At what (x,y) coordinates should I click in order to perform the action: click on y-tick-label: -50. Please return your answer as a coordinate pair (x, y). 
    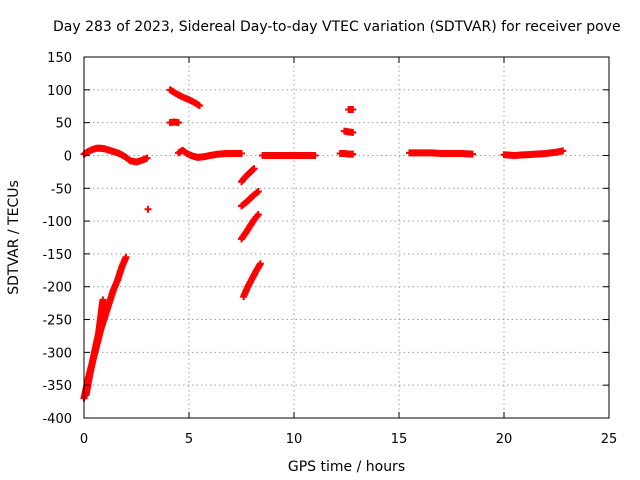
    Looking at the image, I should click on (61, 189).